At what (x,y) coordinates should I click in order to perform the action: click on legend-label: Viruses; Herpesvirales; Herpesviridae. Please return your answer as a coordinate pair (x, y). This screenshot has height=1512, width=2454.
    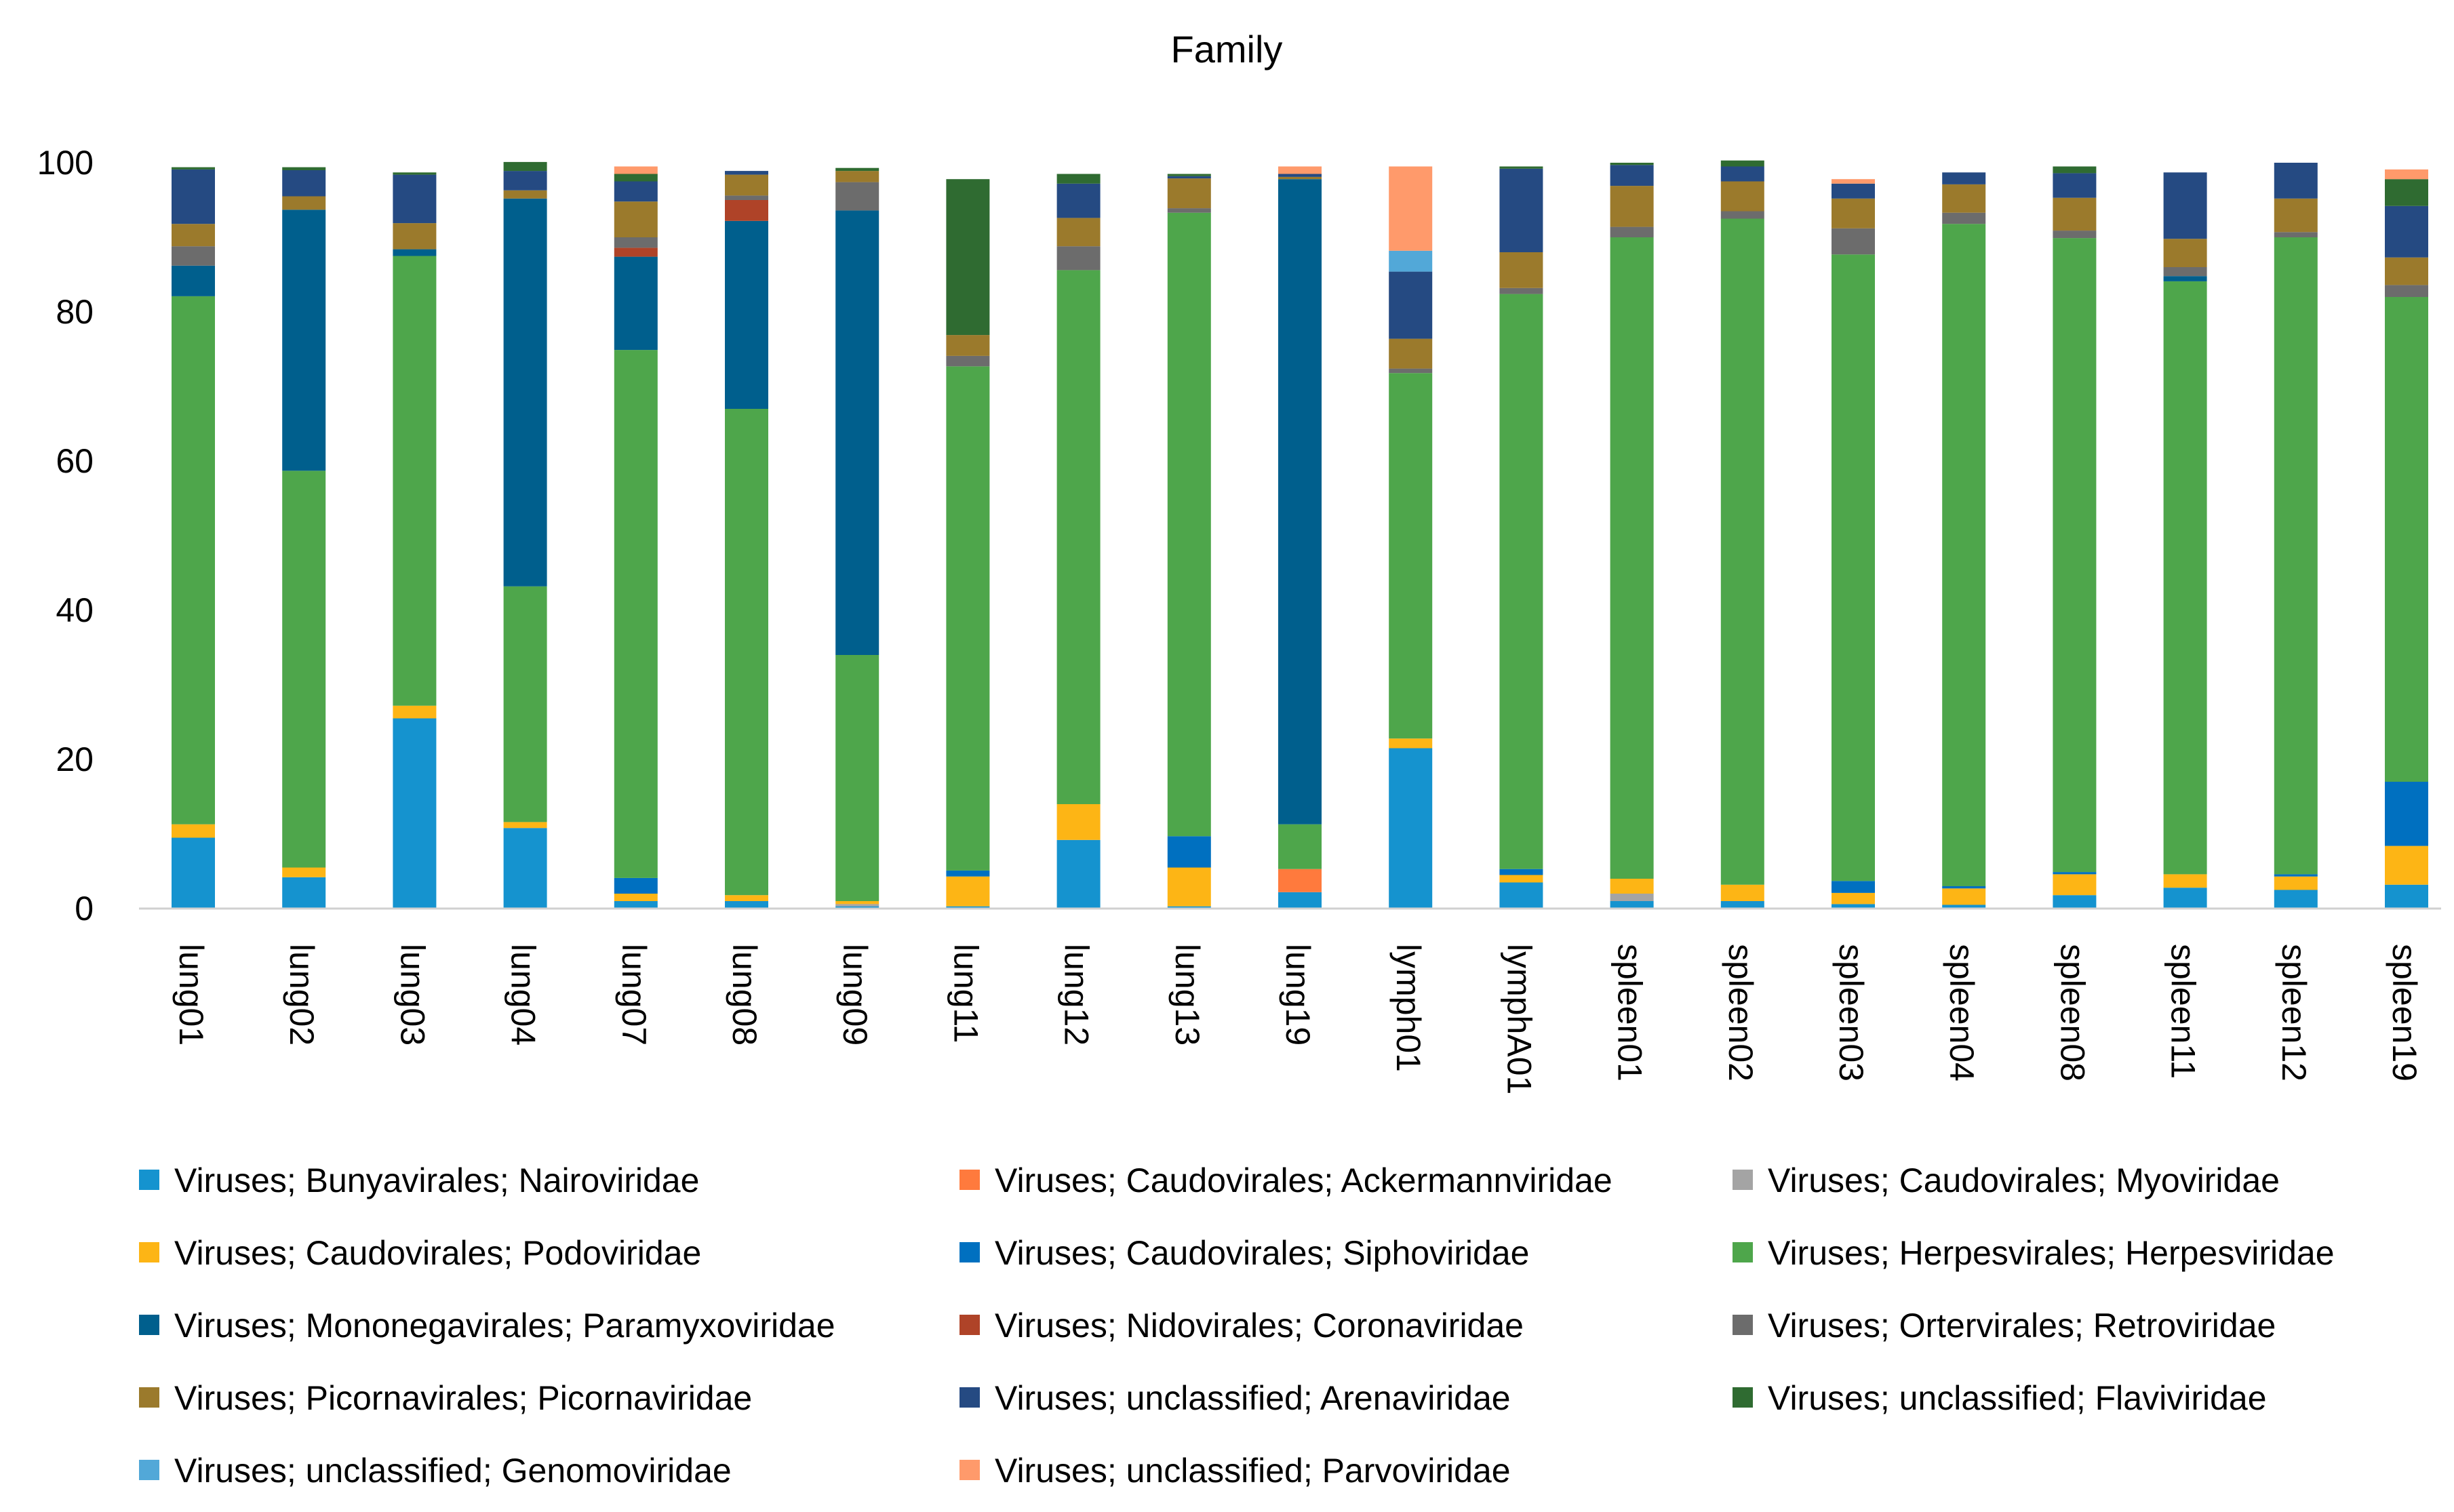
    Looking at the image, I should click on (2051, 1253).